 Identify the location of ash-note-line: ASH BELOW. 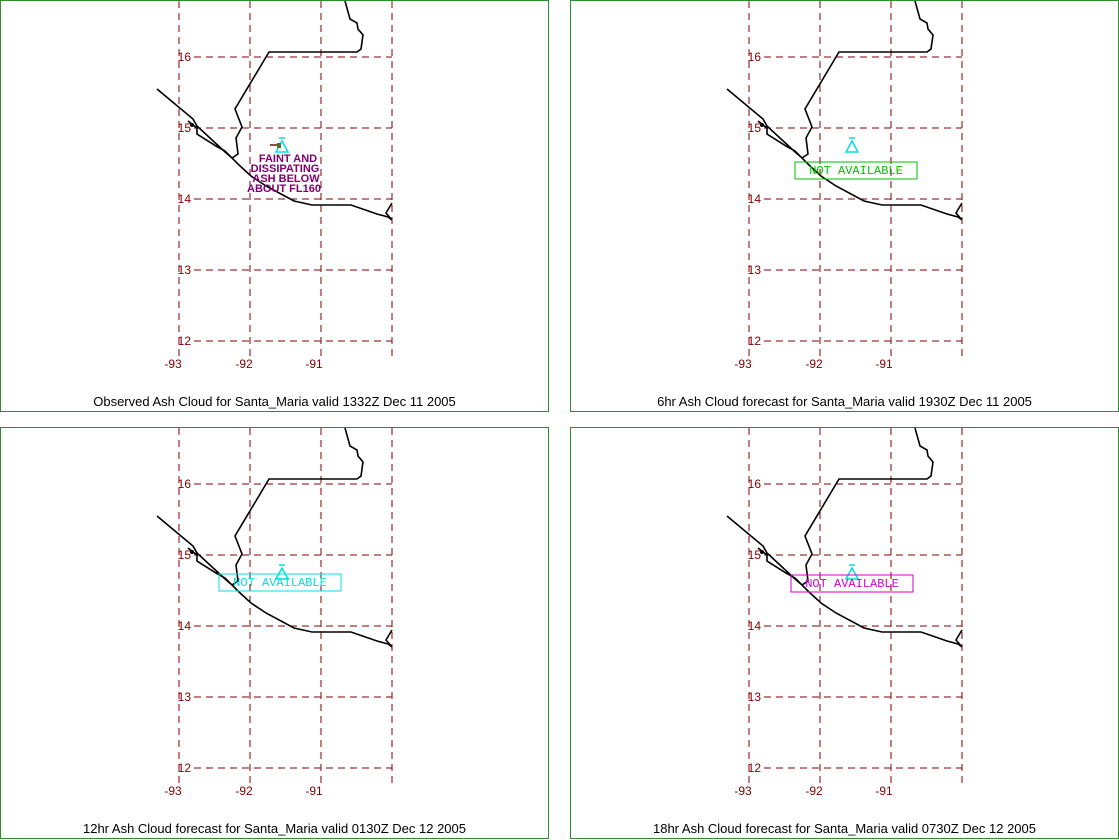
(286, 179).